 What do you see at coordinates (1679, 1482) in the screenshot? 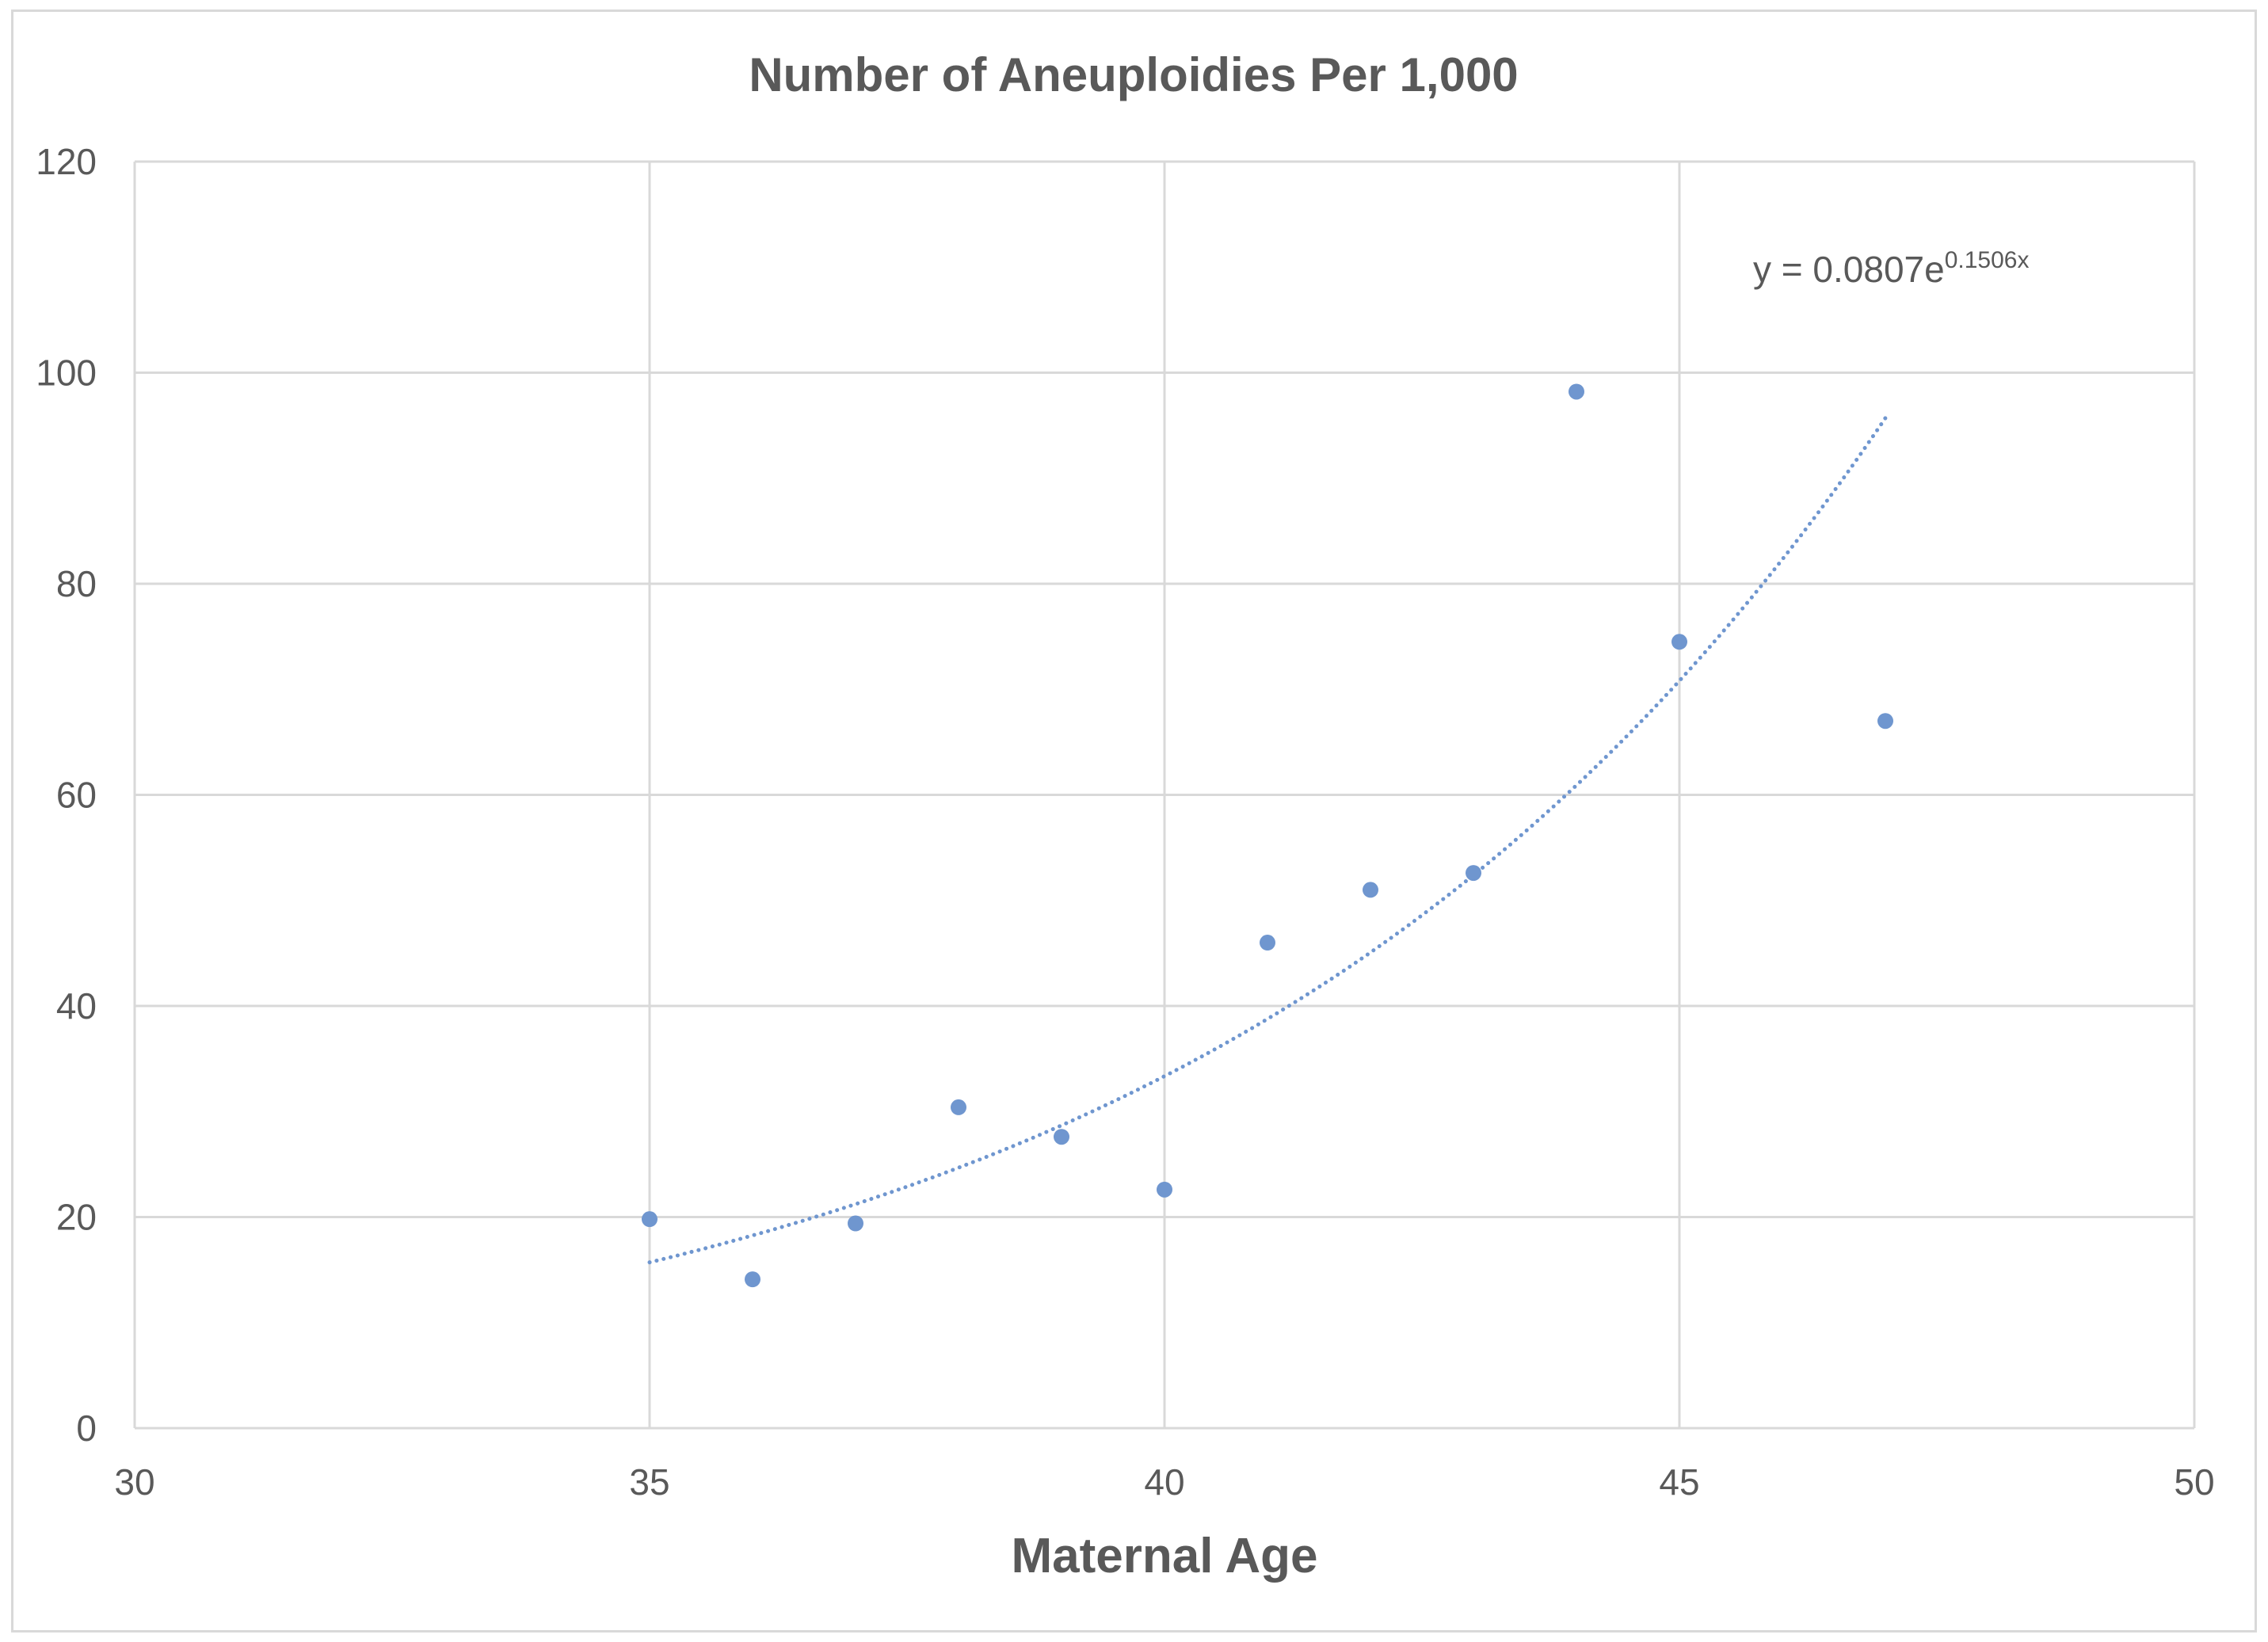
I see `x-tick-label: 45` at bounding box center [1679, 1482].